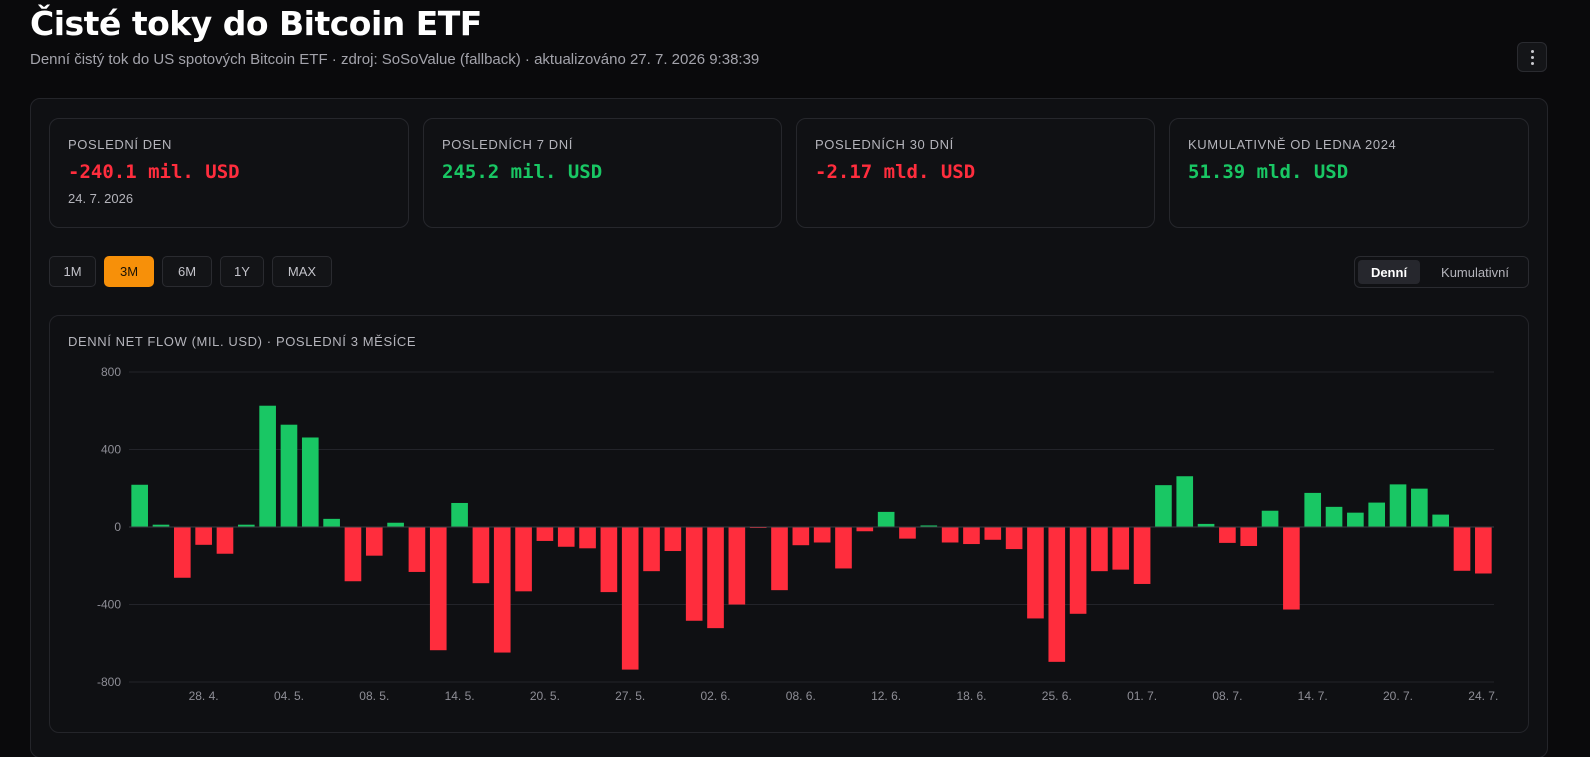 This screenshot has width=1590, height=757. What do you see at coordinates (1057, 696) in the screenshot?
I see `x-tick-label: 25. 6.` at bounding box center [1057, 696].